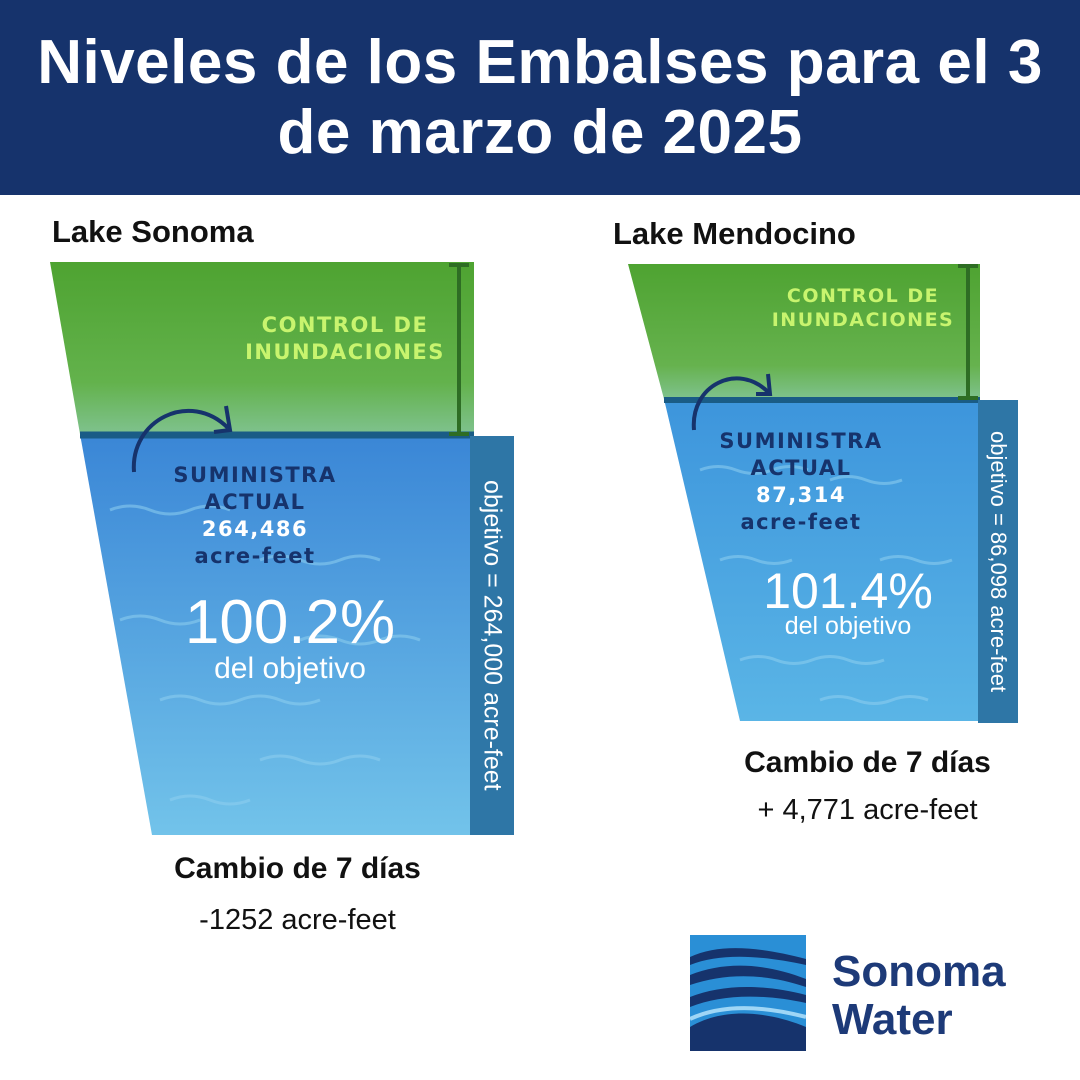  Describe the element at coordinates (748, 993) in the screenshot. I see `sonoma-water-waves-icon` at that location.